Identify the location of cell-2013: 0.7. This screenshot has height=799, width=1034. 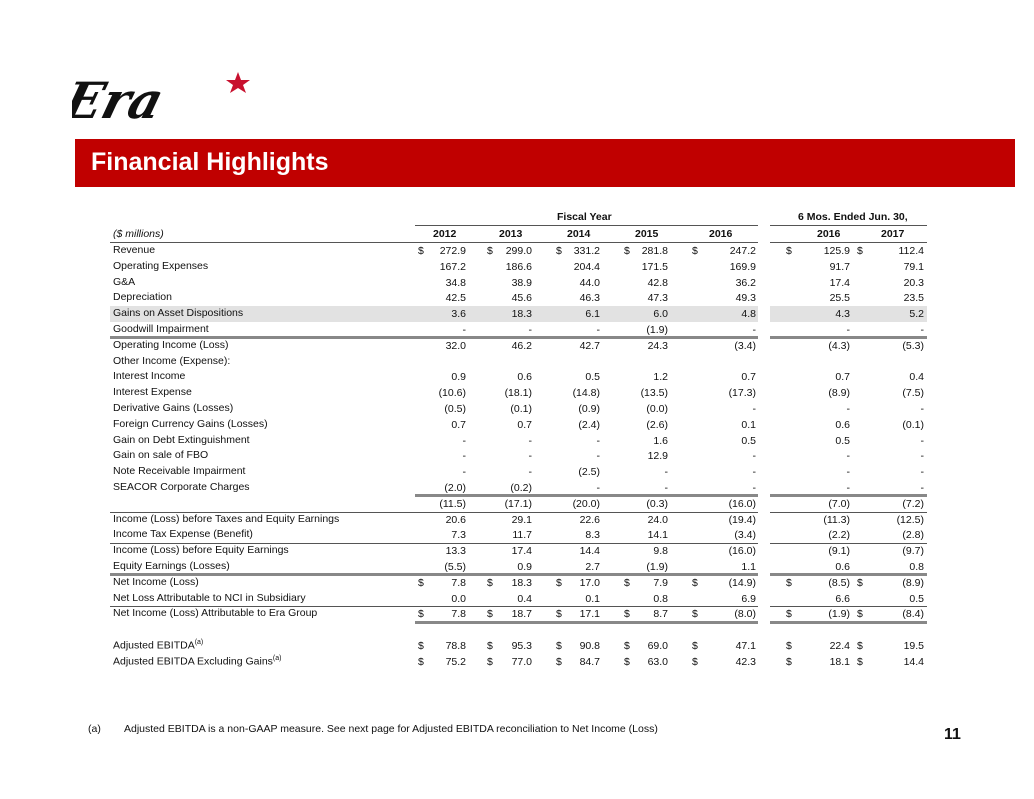
(524, 424).